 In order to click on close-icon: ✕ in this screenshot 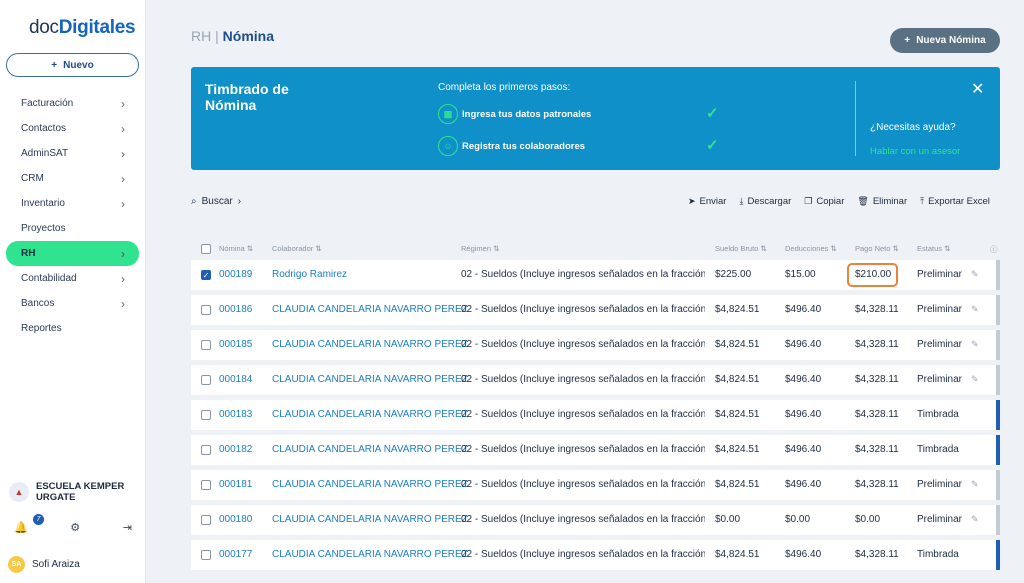, I will do `click(978, 89)`.